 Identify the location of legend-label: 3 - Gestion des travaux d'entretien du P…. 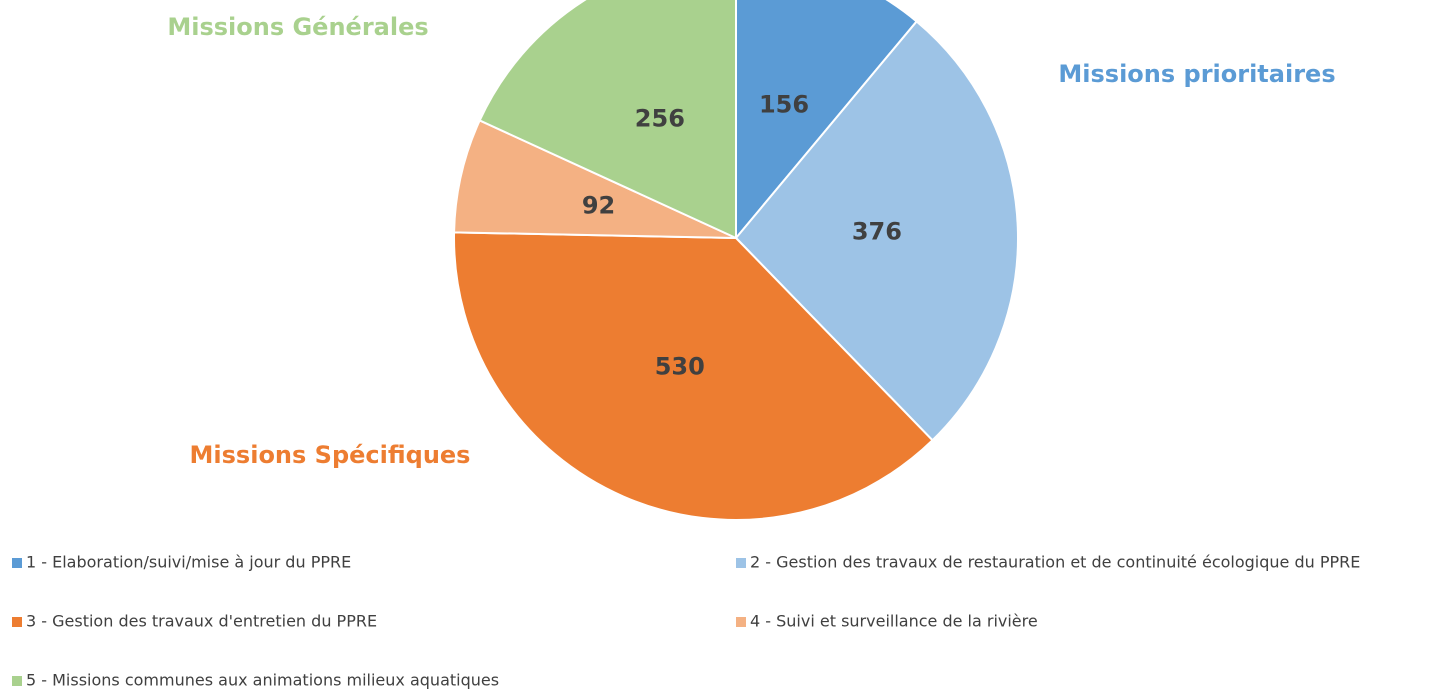
(201, 621).